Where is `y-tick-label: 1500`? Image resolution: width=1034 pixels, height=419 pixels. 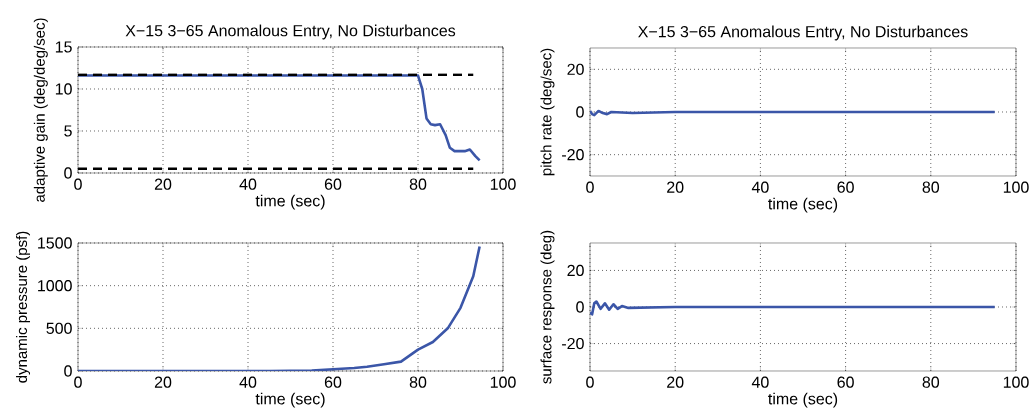 y-tick-label: 1500 is located at coordinates (55, 243).